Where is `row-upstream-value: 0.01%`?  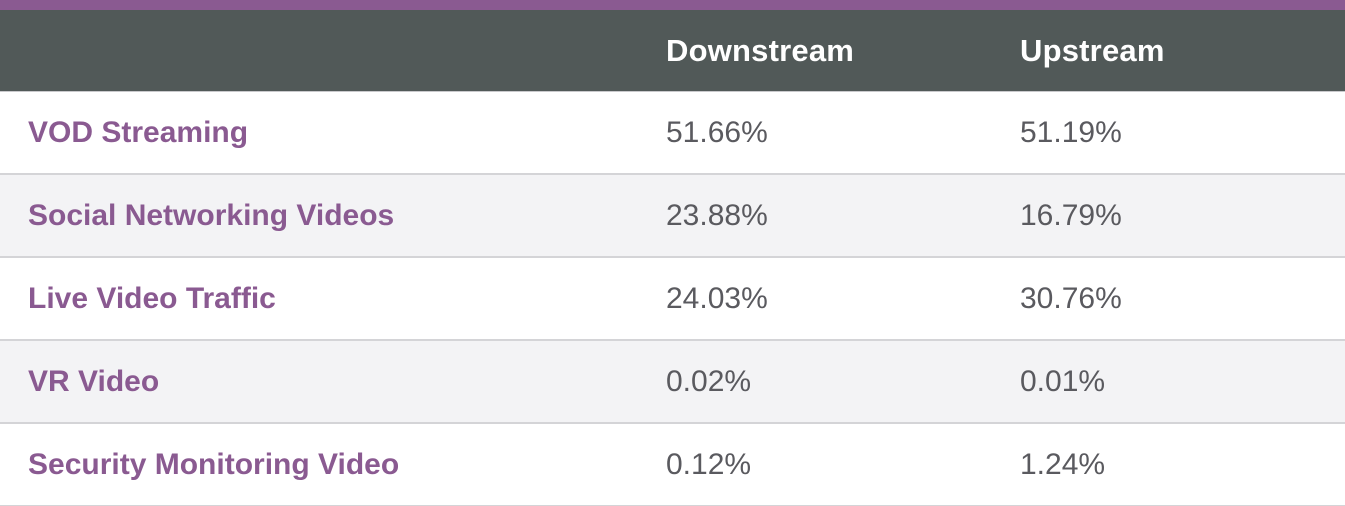 row-upstream-value: 0.01% is located at coordinates (1063, 381).